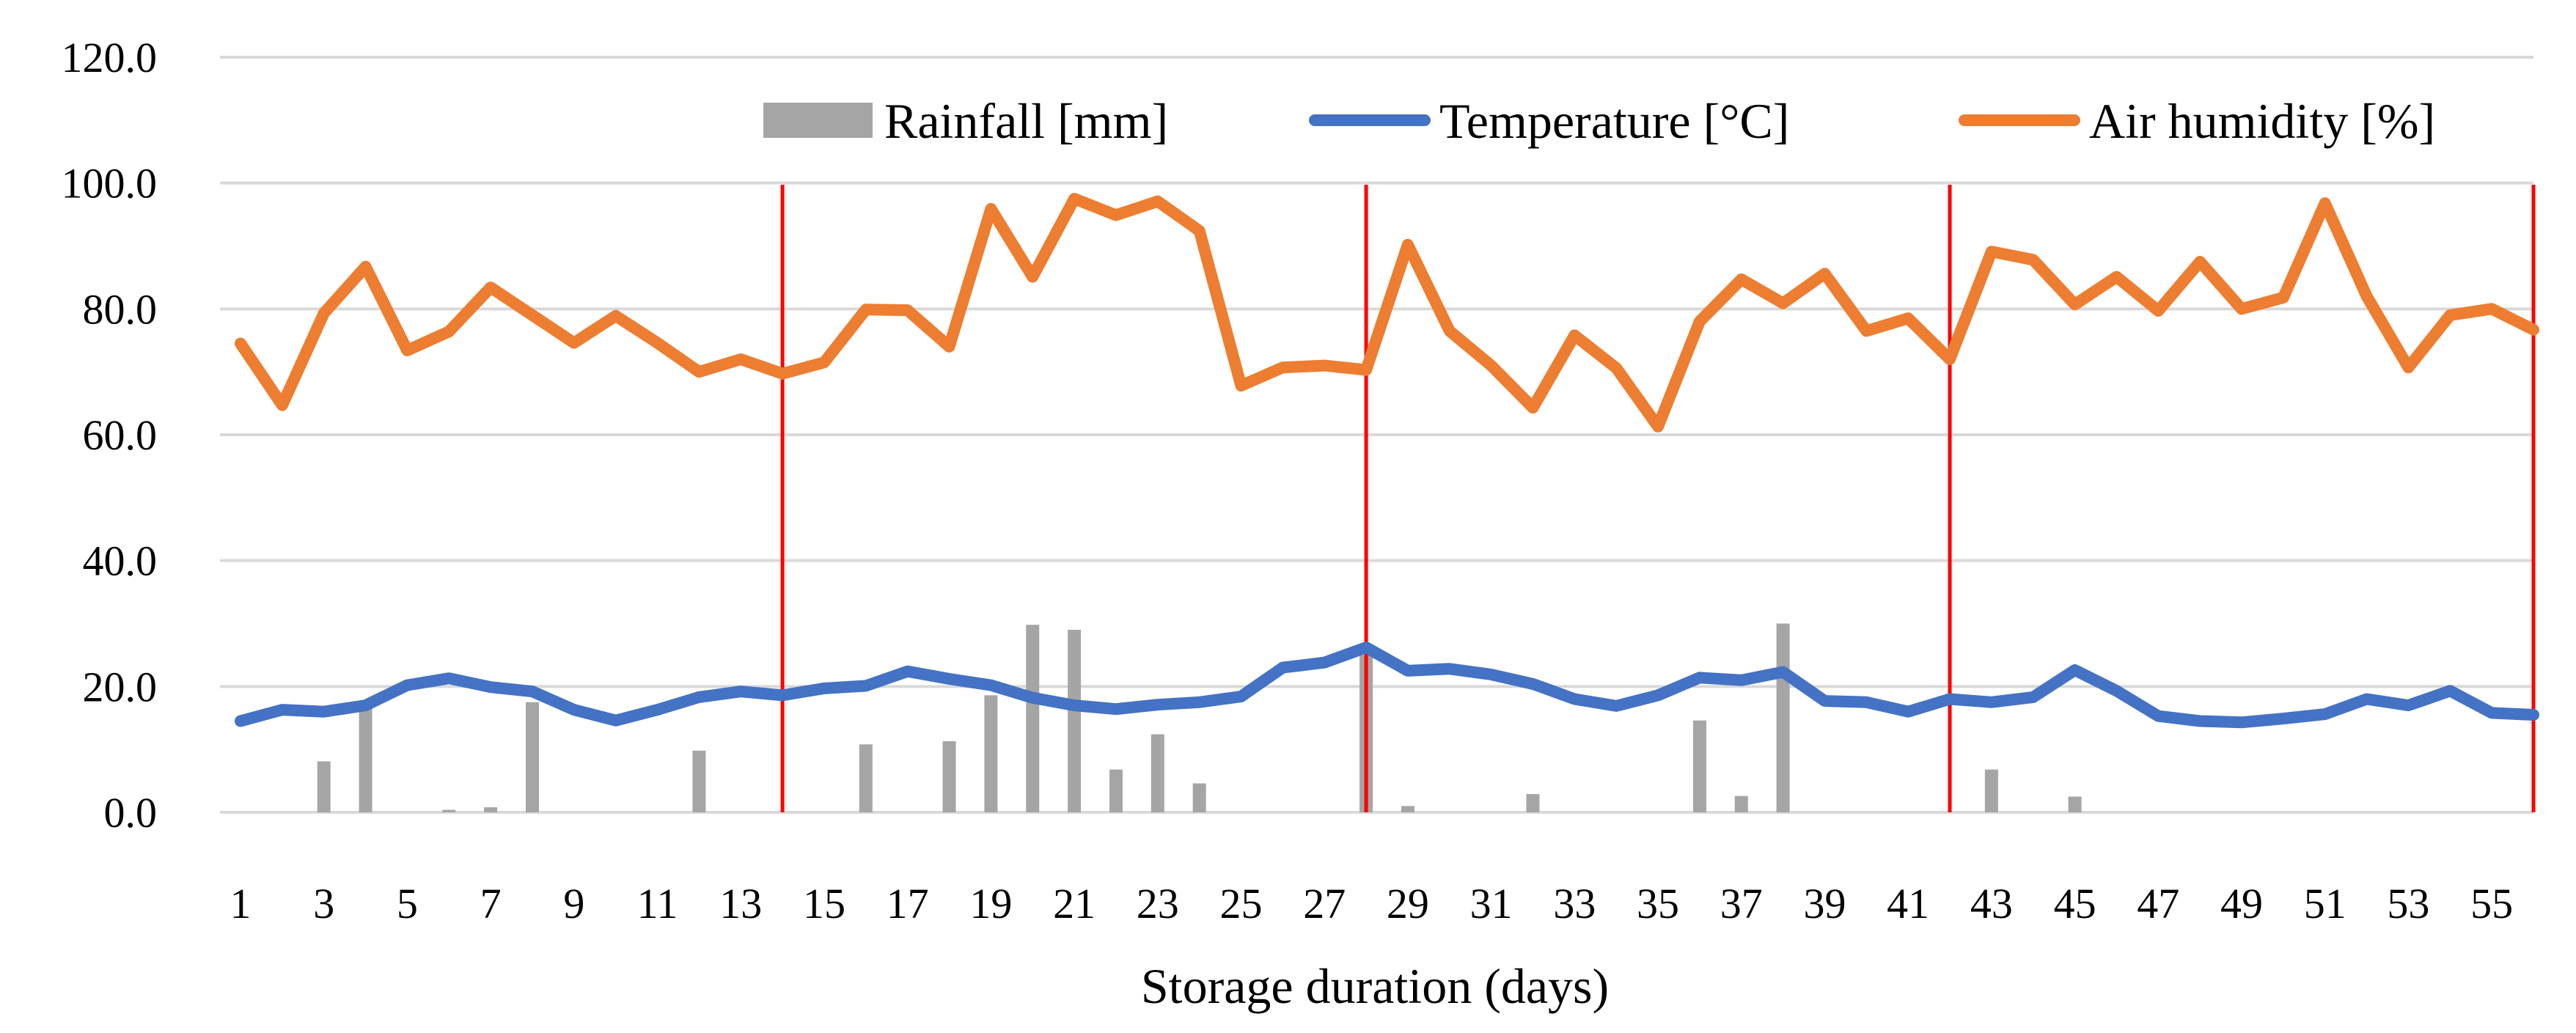 The width and height of the screenshot is (2576, 1033). What do you see at coordinates (408, 903) in the screenshot?
I see `x-tick-label: 5` at bounding box center [408, 903].